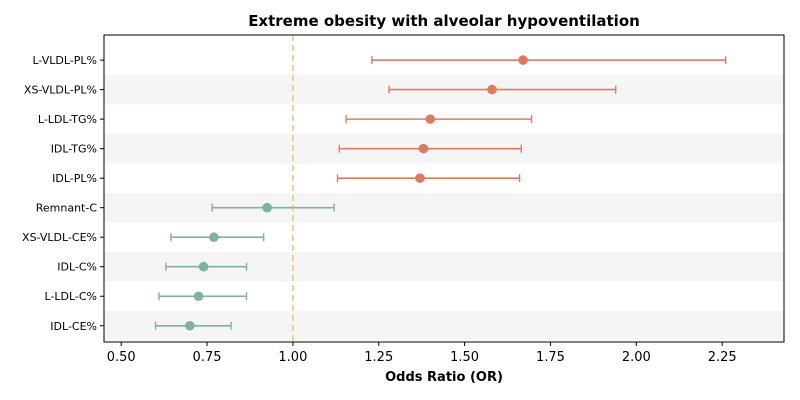 This screenshot has width=800, height=400. What do you see at coordinates (636, 357) in the screenshot?
I see `x-tick-label: 2.00` at bounding box center [636, 357].